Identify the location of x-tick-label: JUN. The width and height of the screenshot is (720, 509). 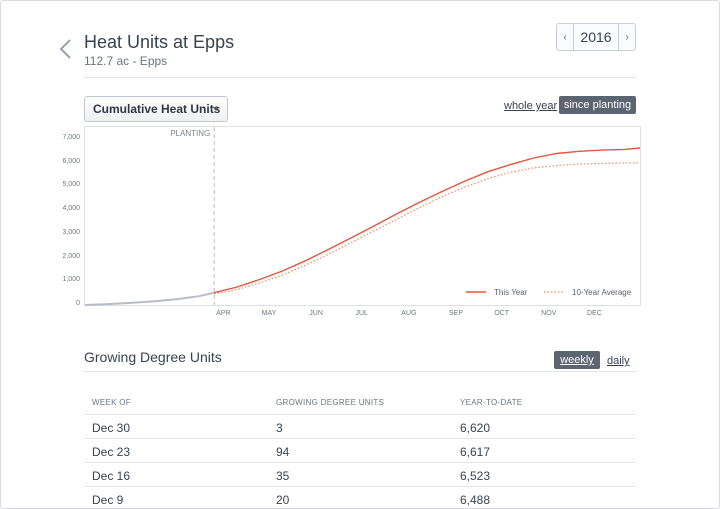
(316, 313).